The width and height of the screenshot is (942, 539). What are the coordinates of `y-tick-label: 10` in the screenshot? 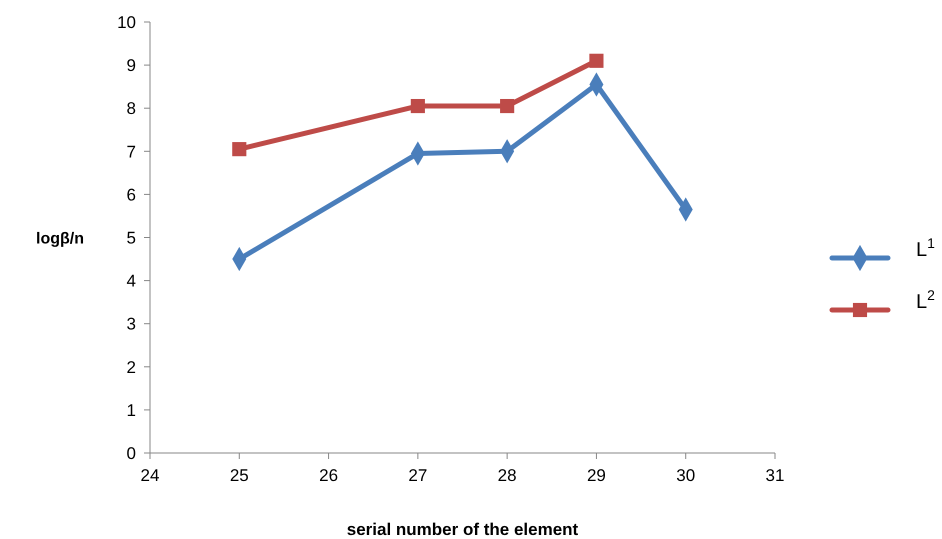 It's located at (126, 22).